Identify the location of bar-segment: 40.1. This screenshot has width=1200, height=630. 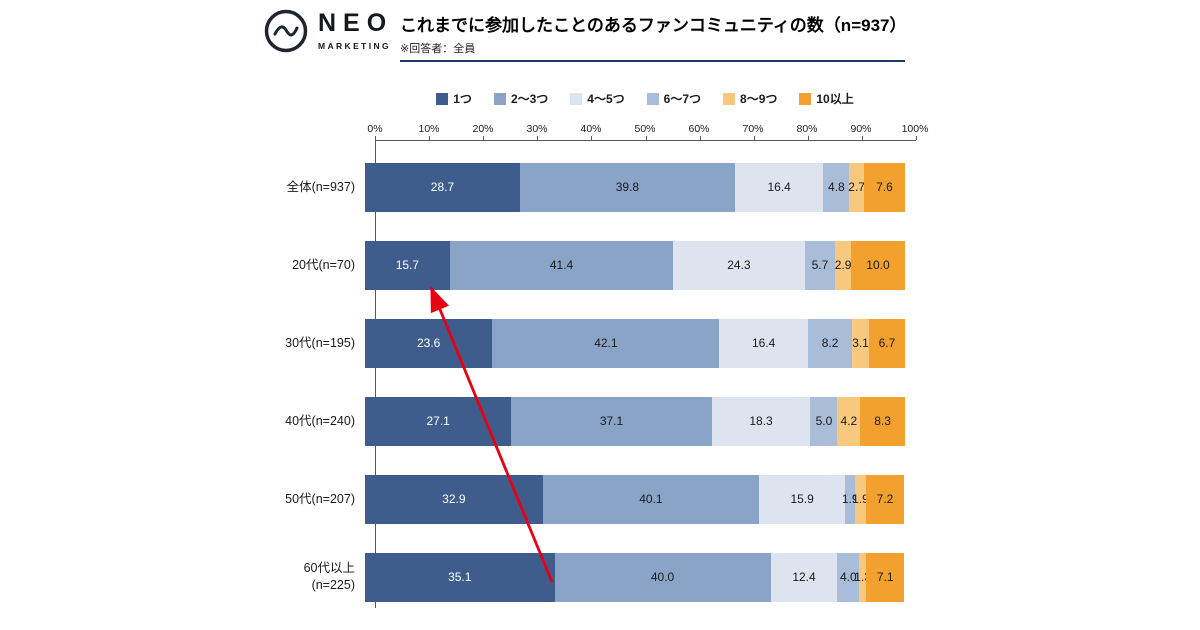
(651, 499).